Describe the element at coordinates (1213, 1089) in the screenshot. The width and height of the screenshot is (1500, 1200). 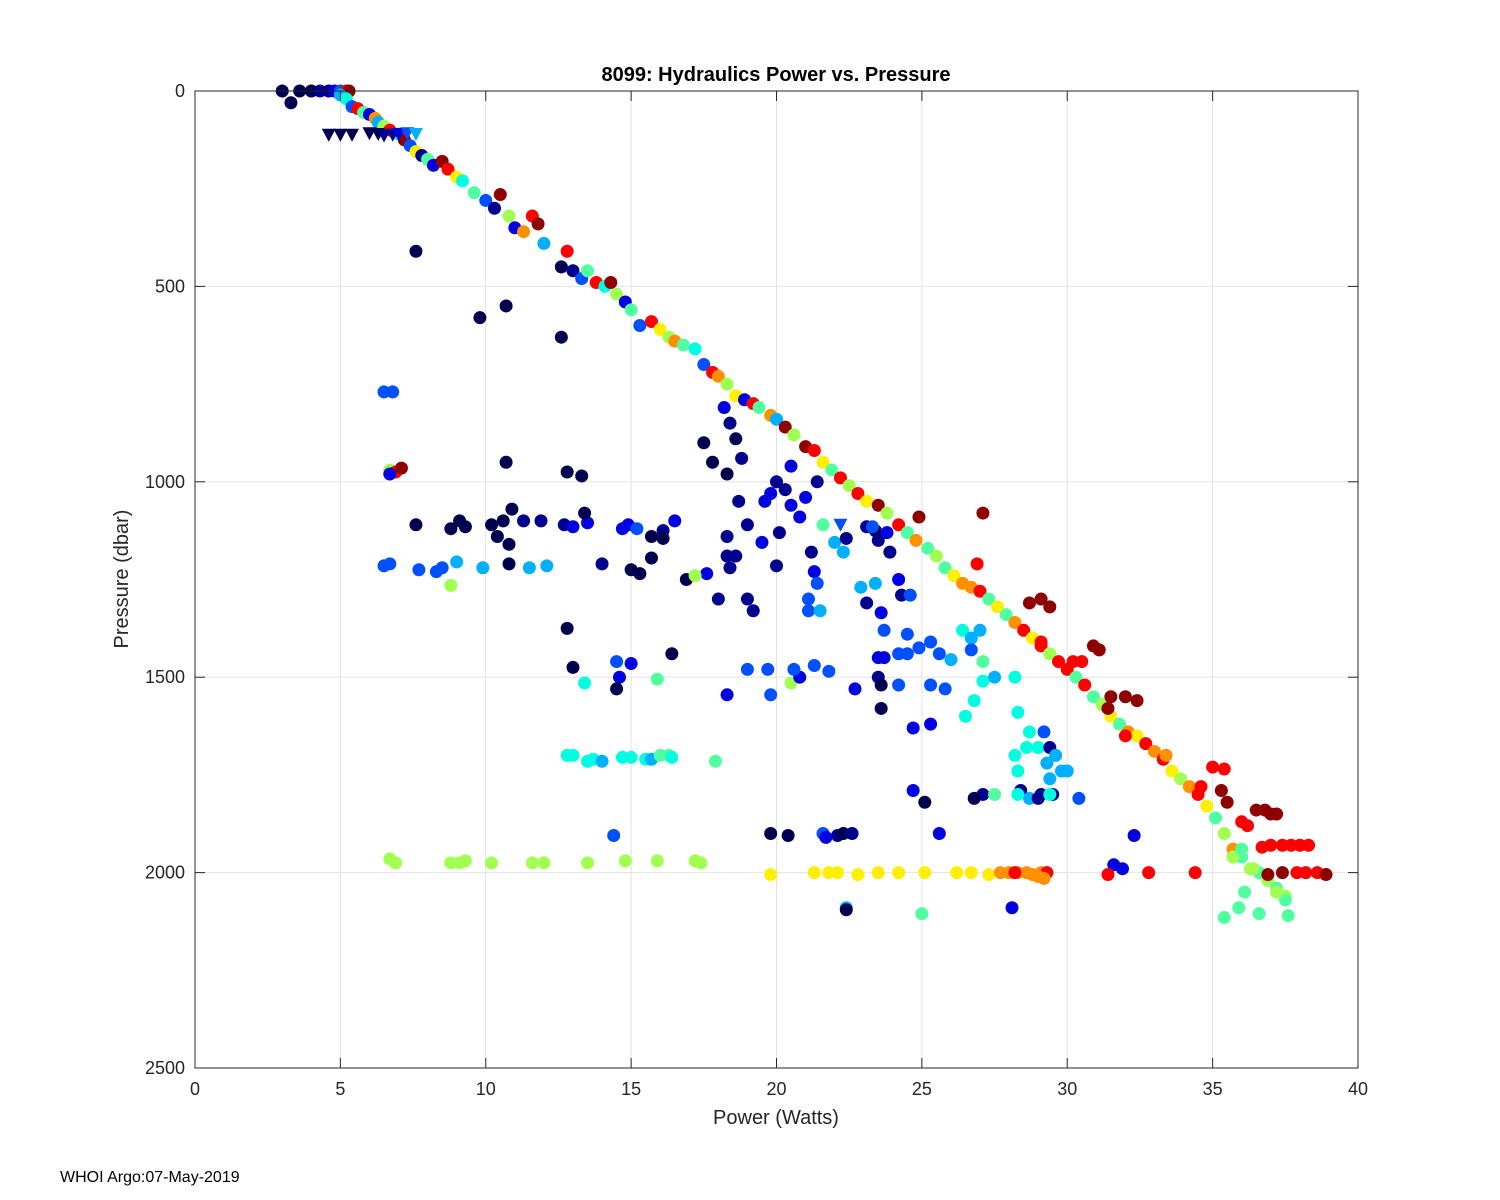
I see `x-tick-label: 35` at that location.